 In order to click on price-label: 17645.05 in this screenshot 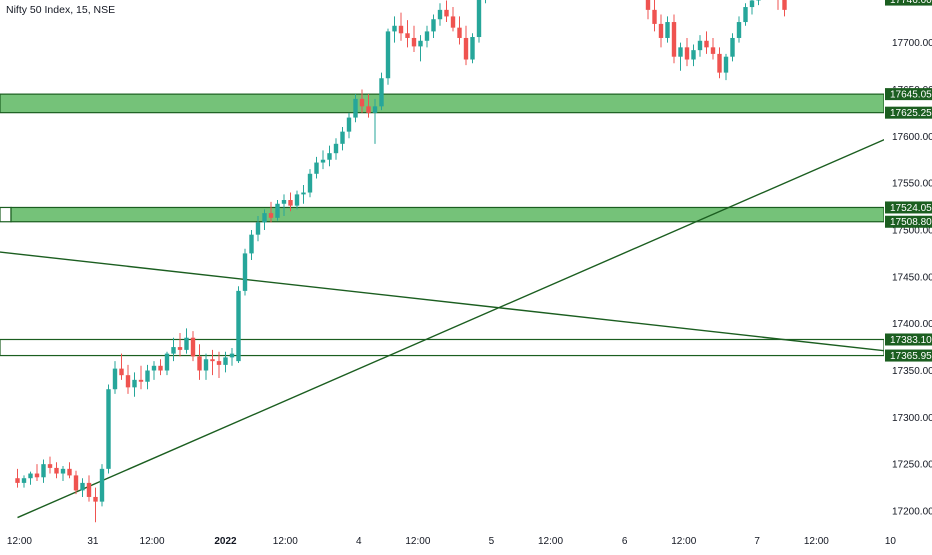, I will do `click(911, 95)`.